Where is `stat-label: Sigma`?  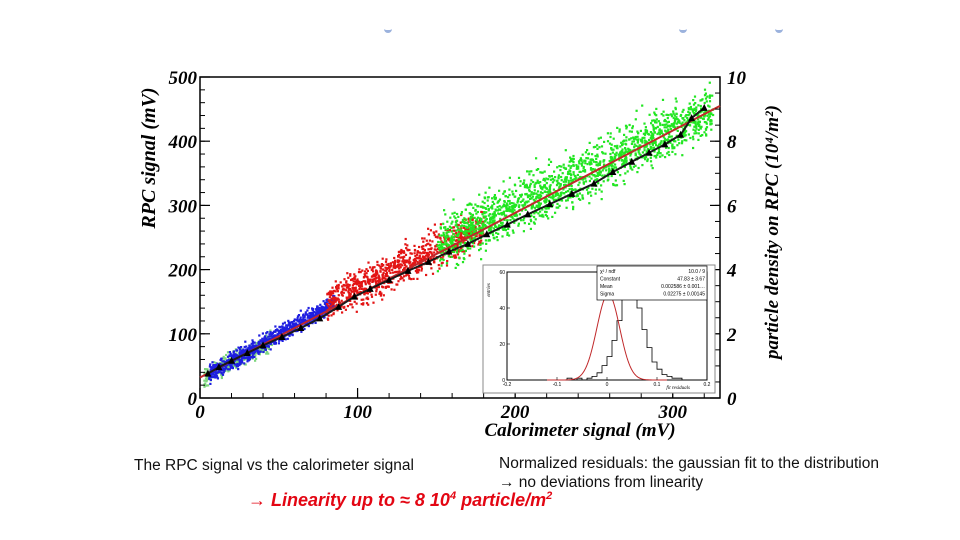 stat-label: Sigma is located at coordinates (607, 295).